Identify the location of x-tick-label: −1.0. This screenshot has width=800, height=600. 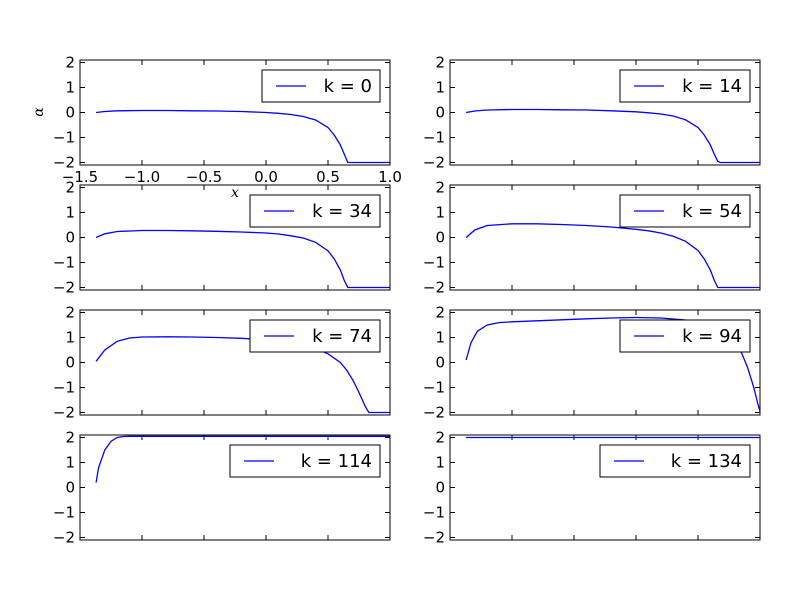
(142, 177).